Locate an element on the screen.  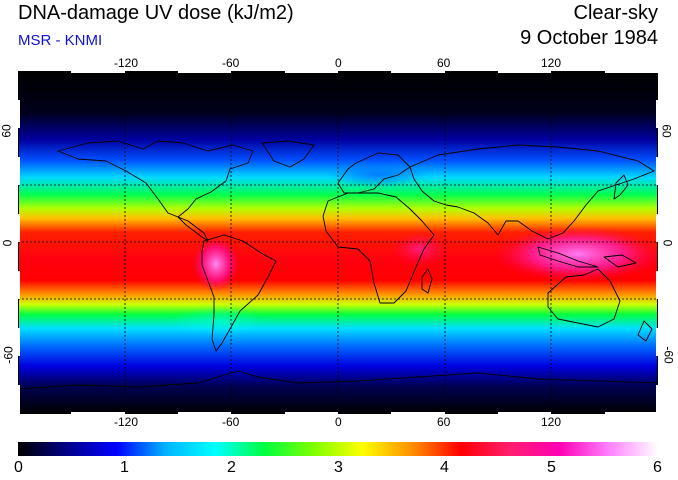
hotspot-east-africa is located at coordinates (420, 249).